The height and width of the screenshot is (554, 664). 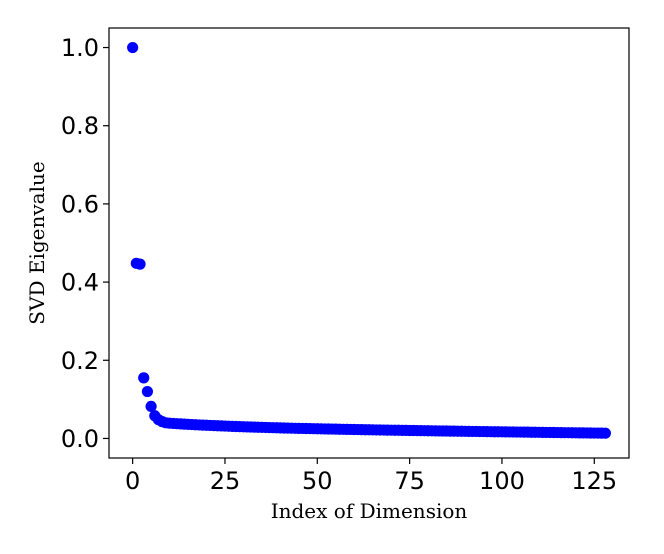 I want to click on x-tick-label: 25, so click(x=225, y=481).